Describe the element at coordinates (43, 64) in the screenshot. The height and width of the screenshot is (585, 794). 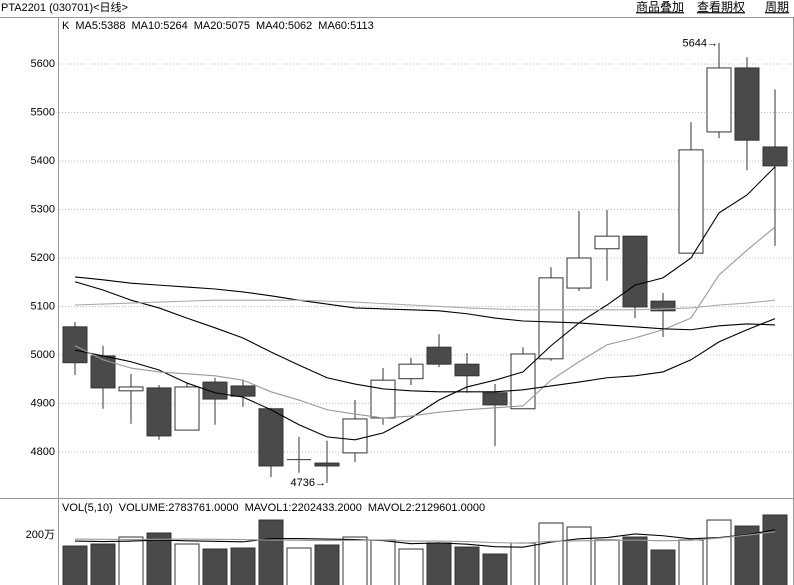
I see `y-tick-label: 5600` at that location.